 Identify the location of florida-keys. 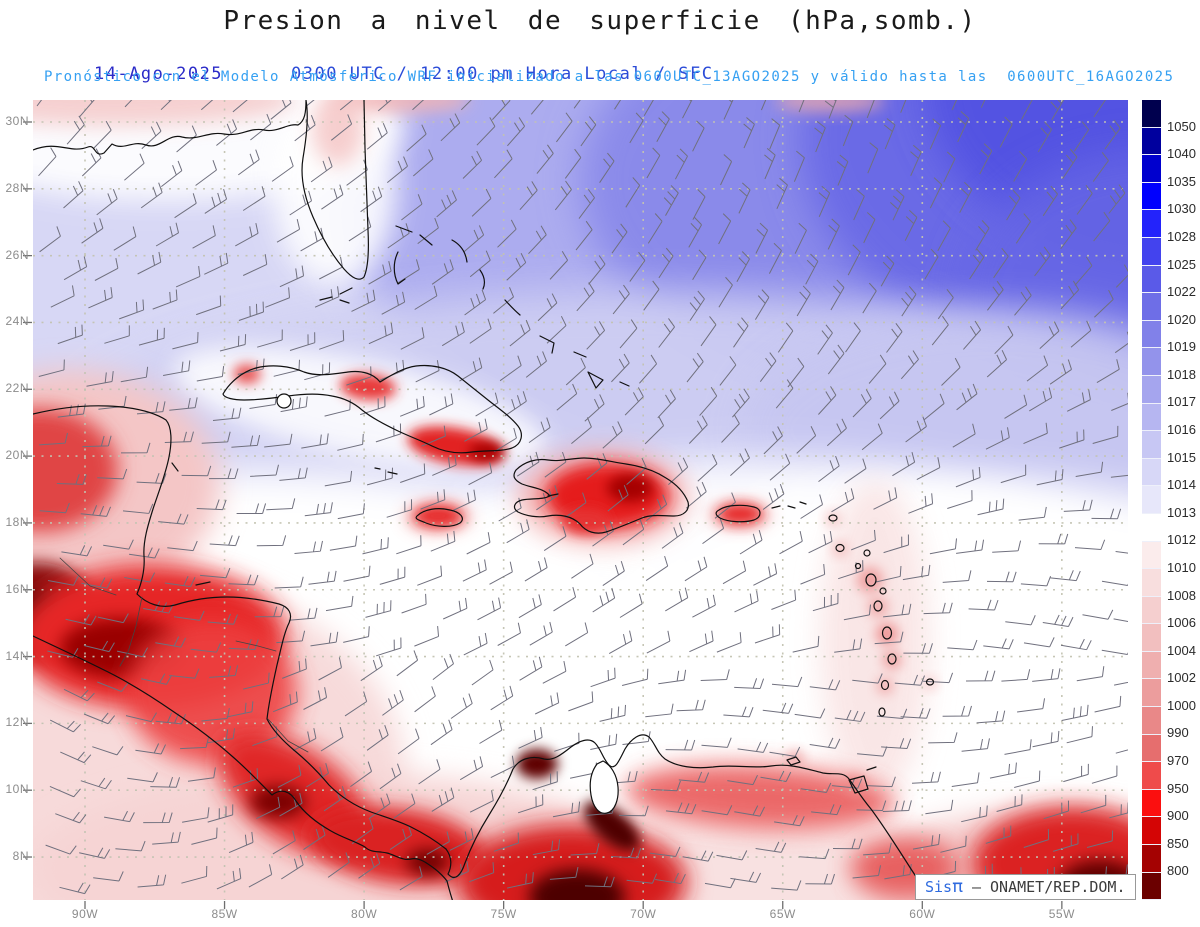
(336, 295).